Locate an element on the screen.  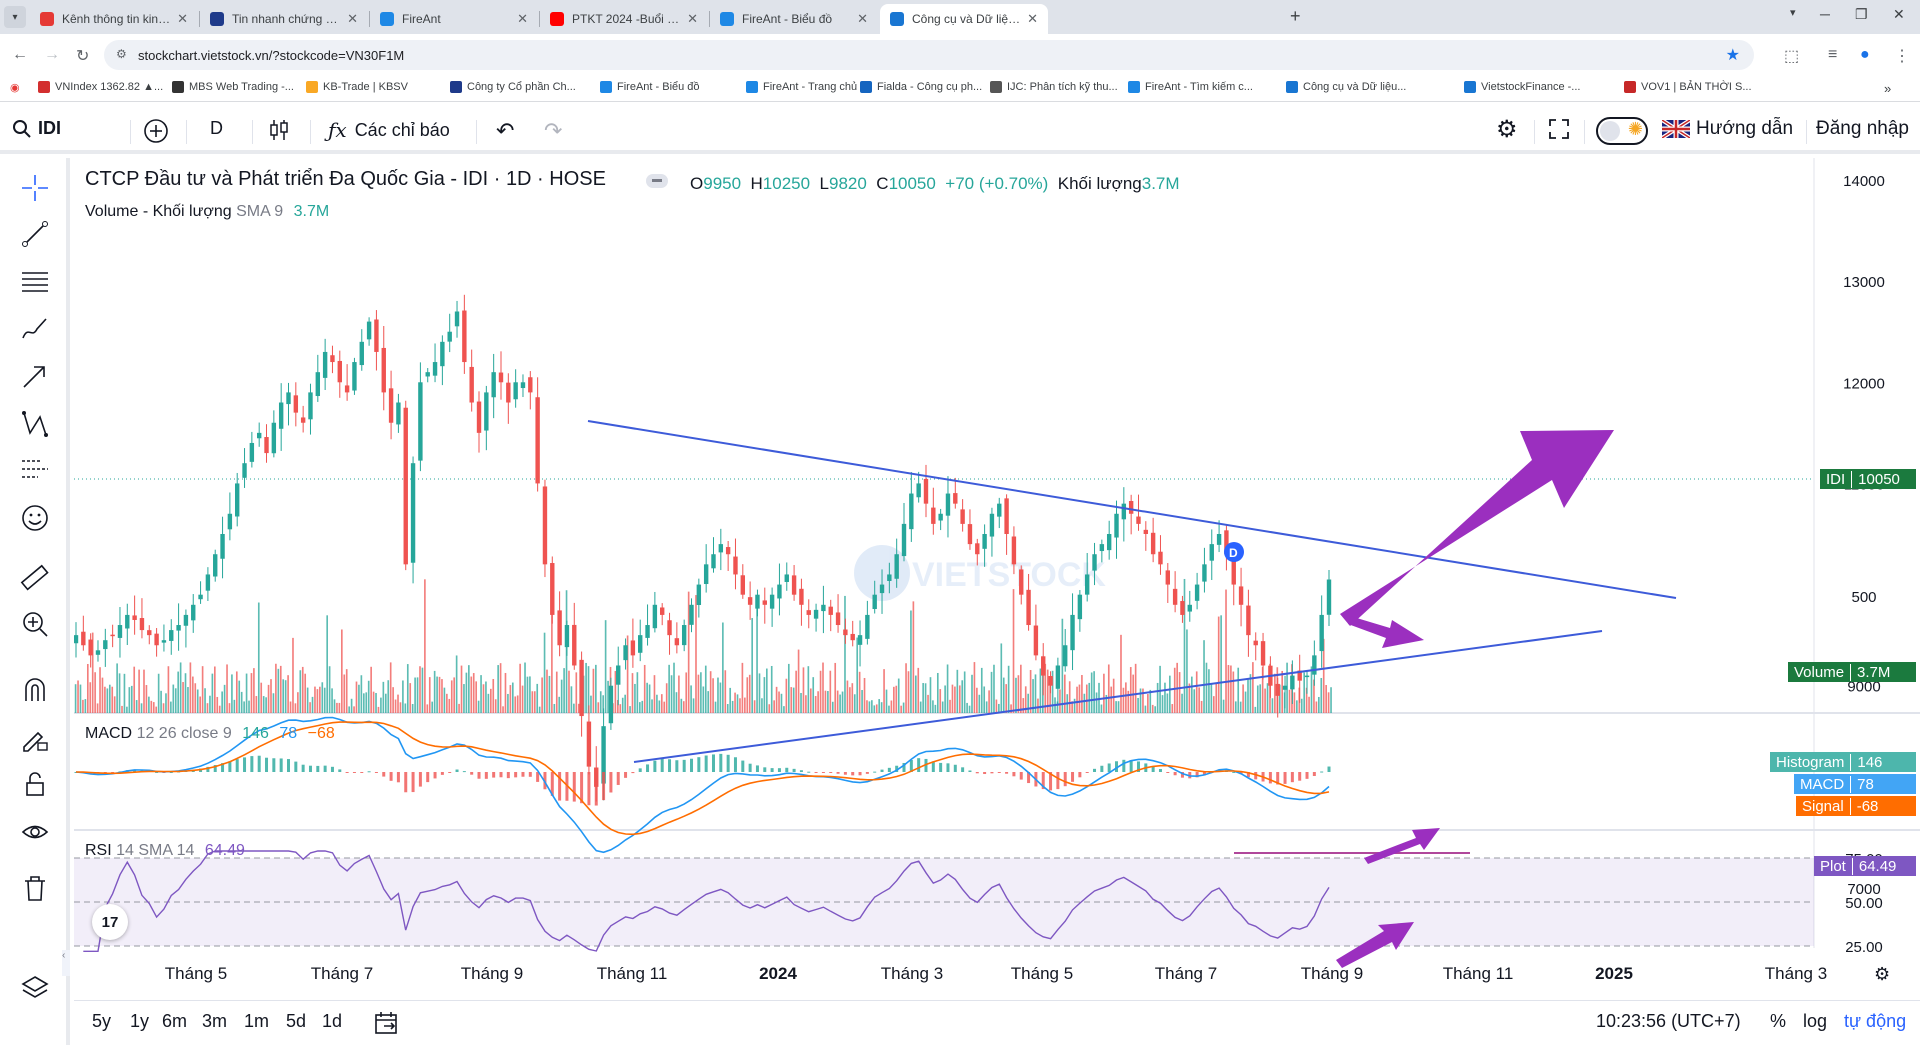
legend-collapse-button is located at coordinates (657, 181).